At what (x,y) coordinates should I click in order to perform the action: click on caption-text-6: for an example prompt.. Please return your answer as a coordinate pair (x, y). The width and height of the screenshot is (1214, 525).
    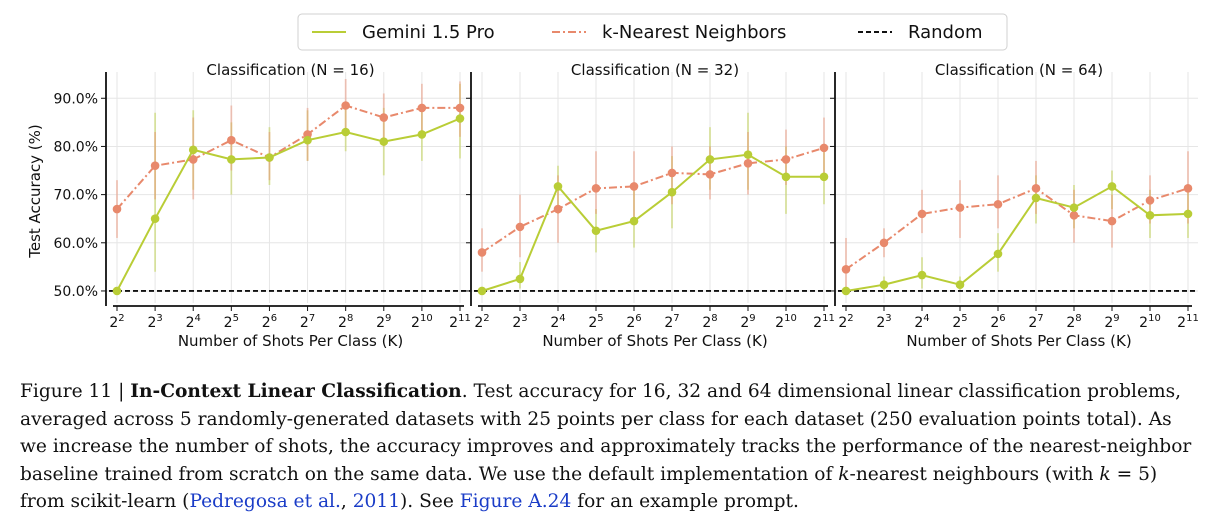
    Looking at the image, I should click on (685, 501).